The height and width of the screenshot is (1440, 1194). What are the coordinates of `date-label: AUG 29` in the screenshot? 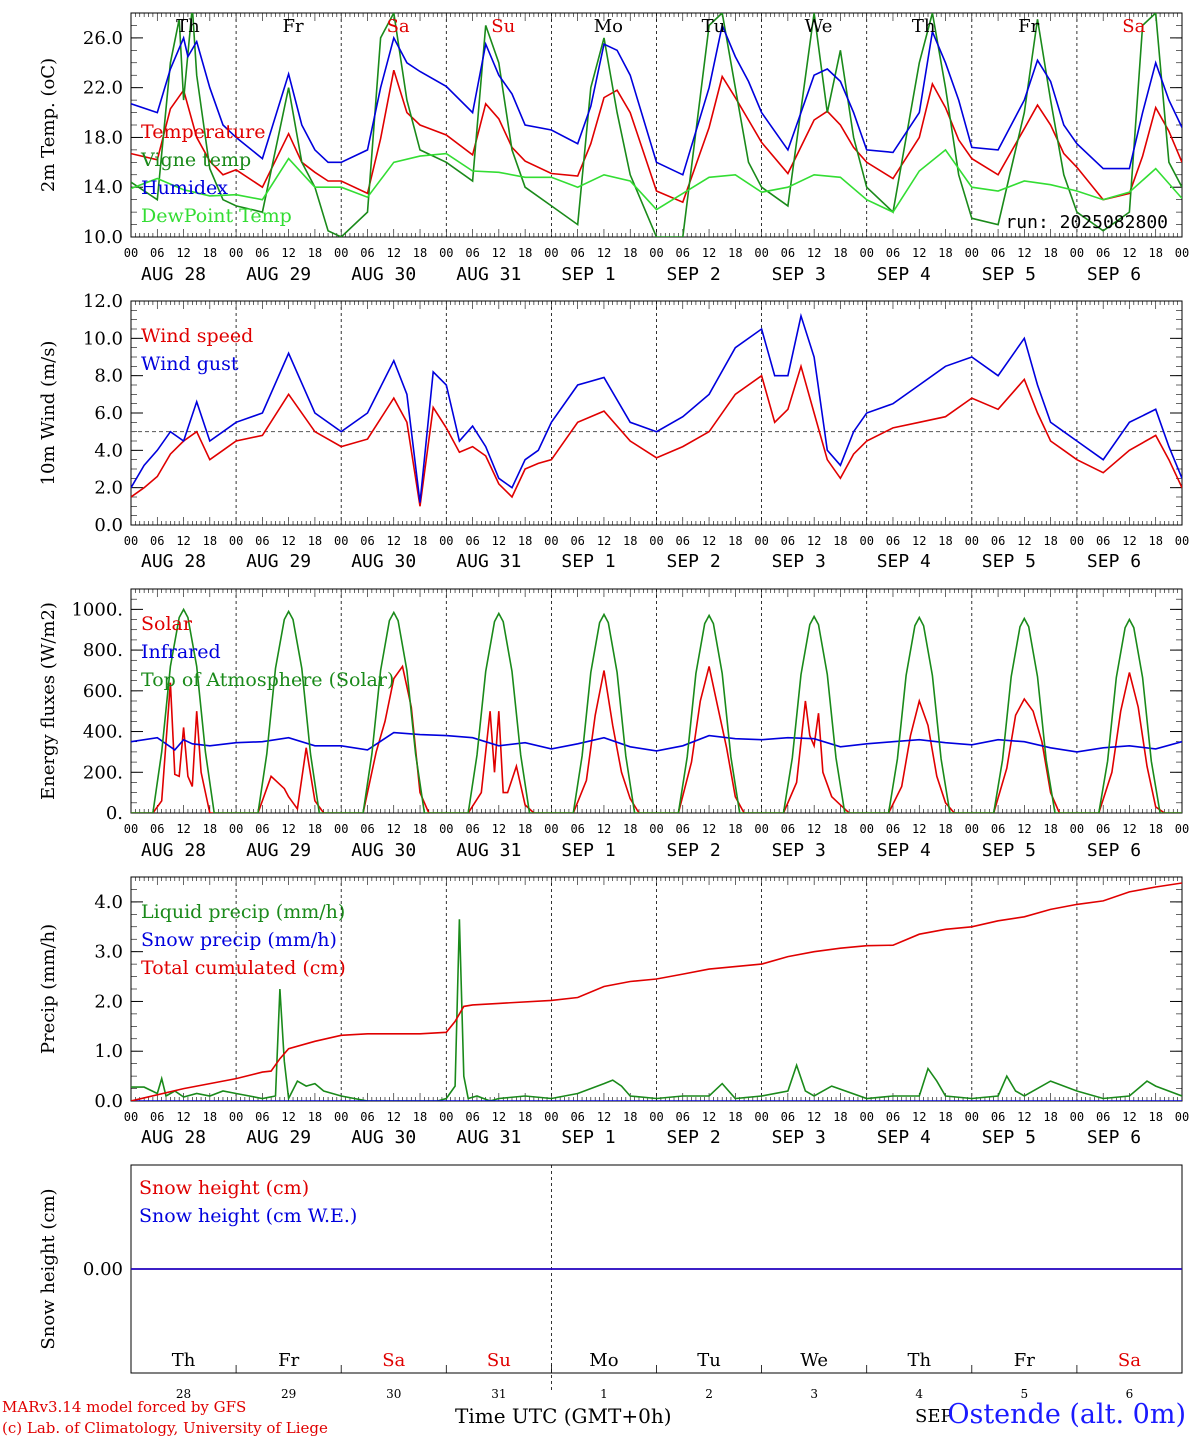 It's located at (278, 274).